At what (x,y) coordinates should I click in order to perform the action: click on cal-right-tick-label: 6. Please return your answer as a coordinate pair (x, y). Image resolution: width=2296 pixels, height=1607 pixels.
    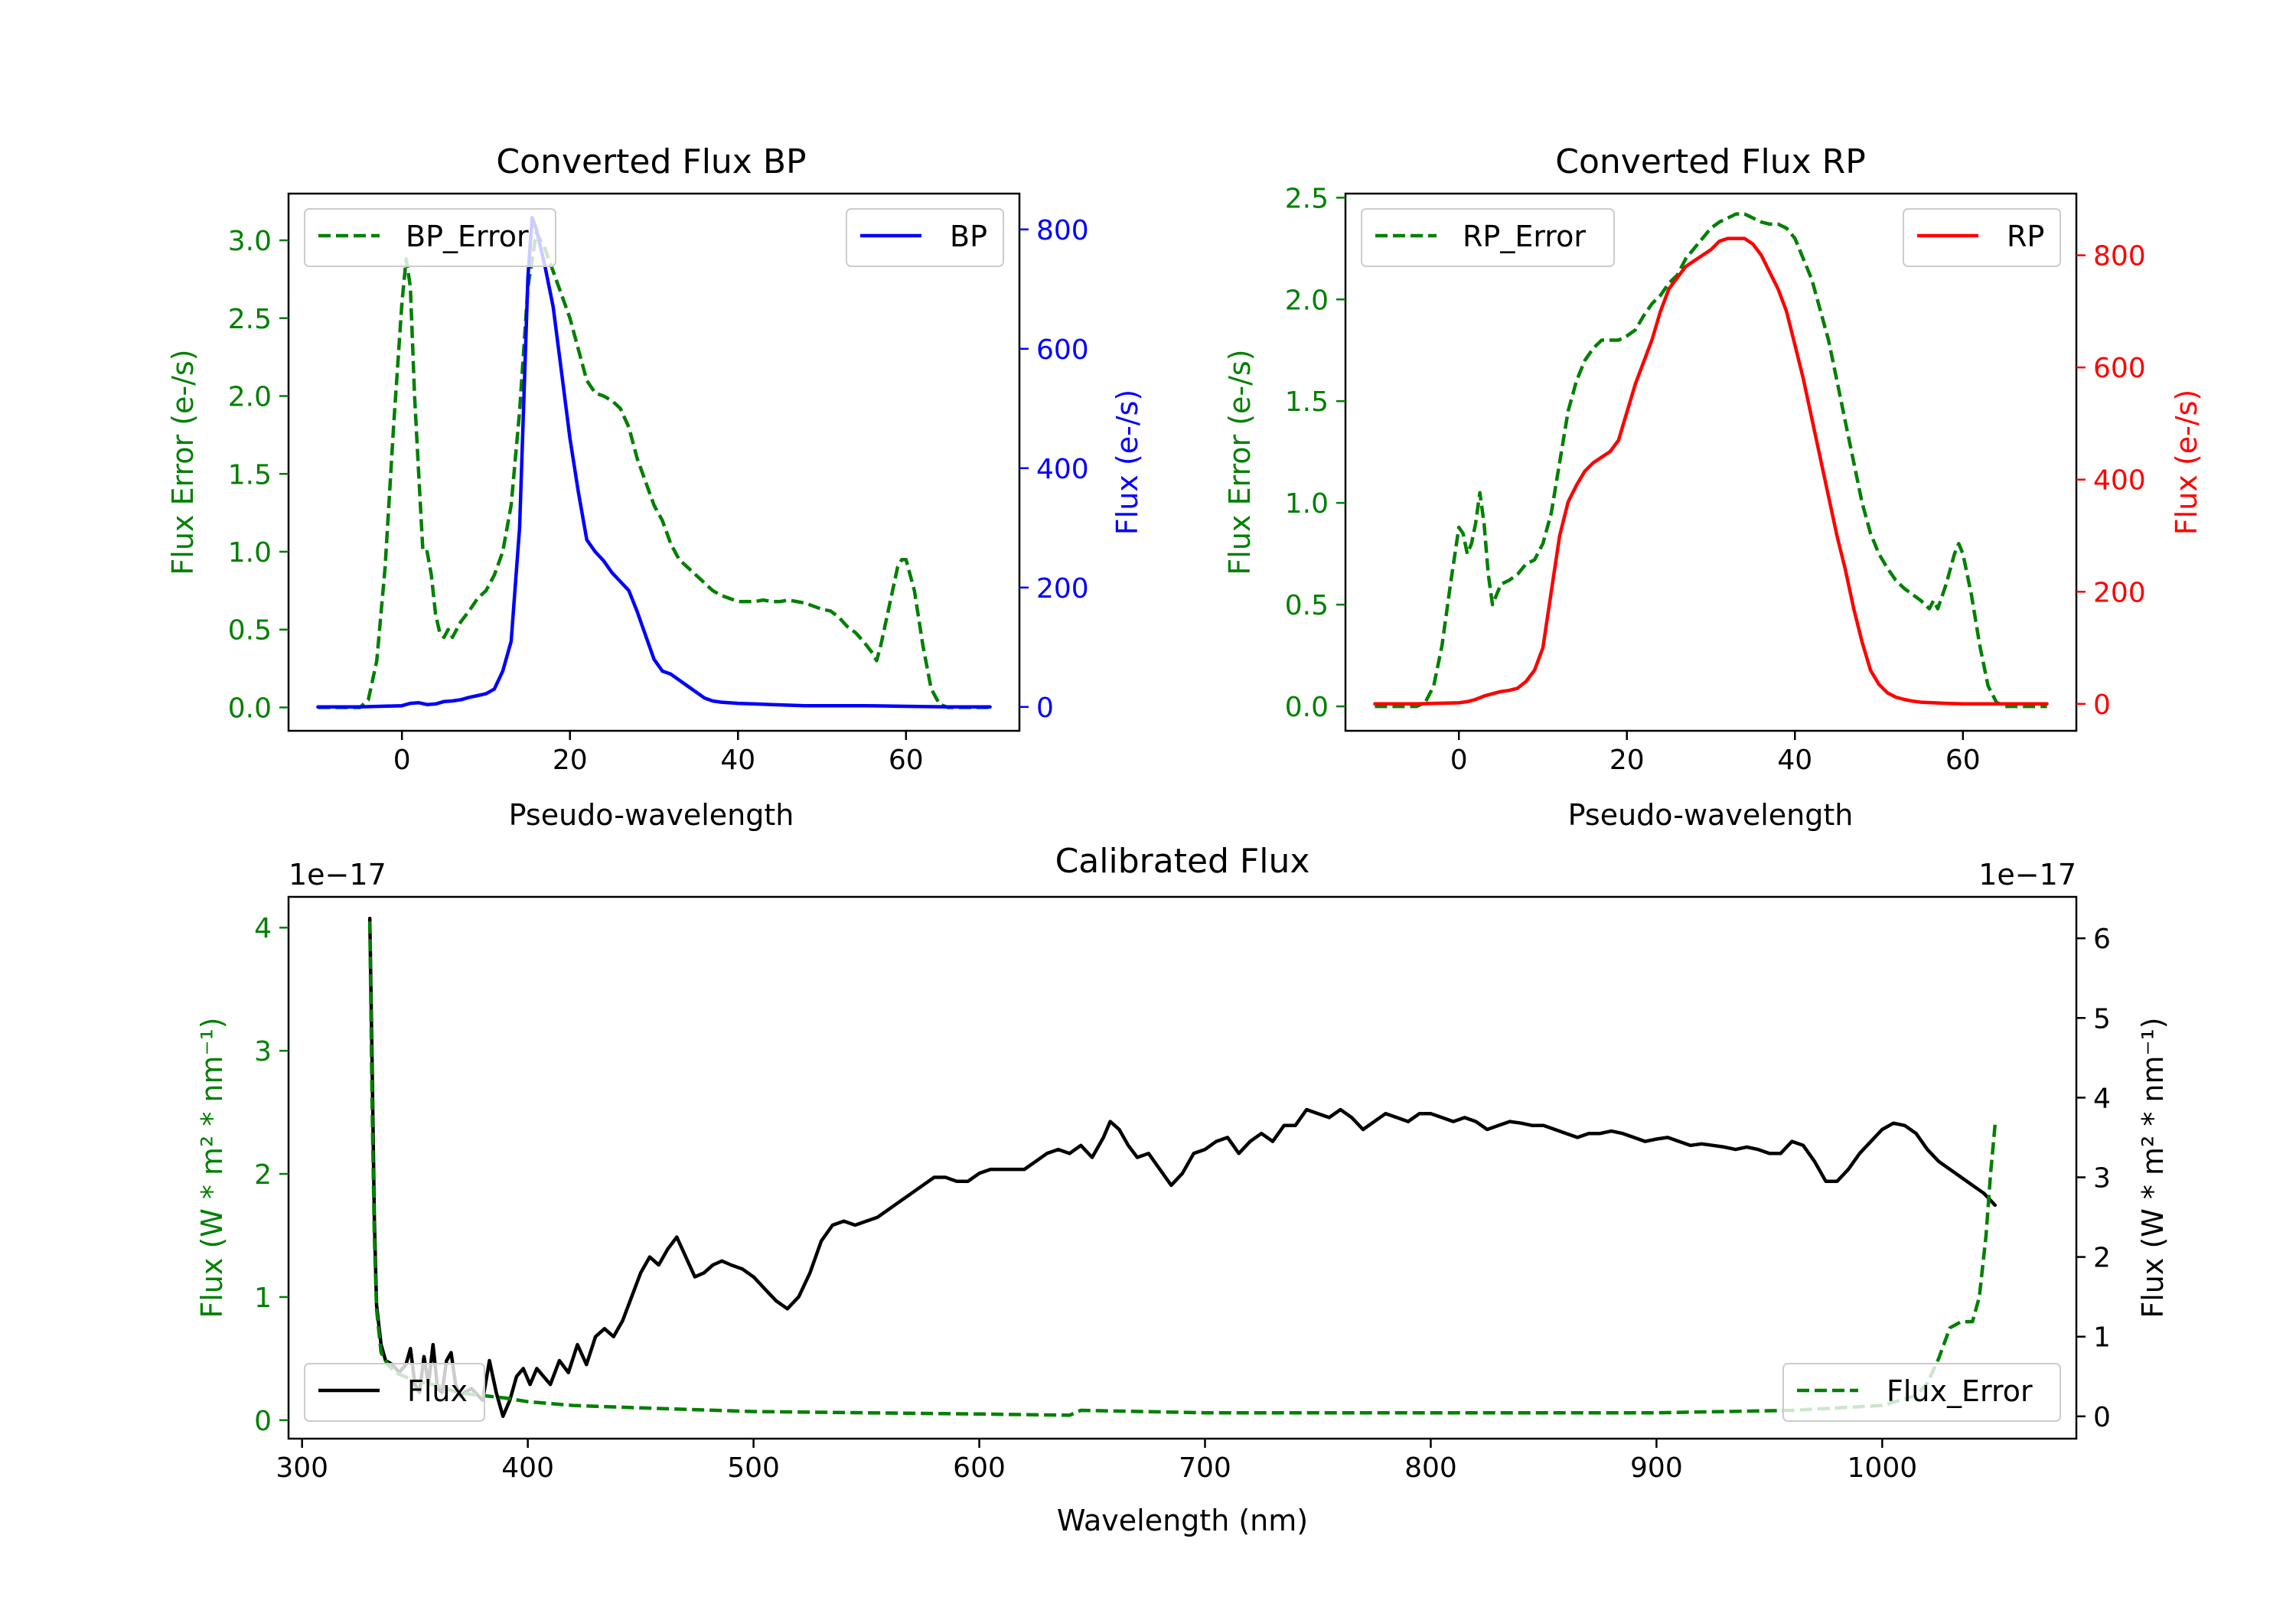
    Looking at the image, I should click on (2102, 940).